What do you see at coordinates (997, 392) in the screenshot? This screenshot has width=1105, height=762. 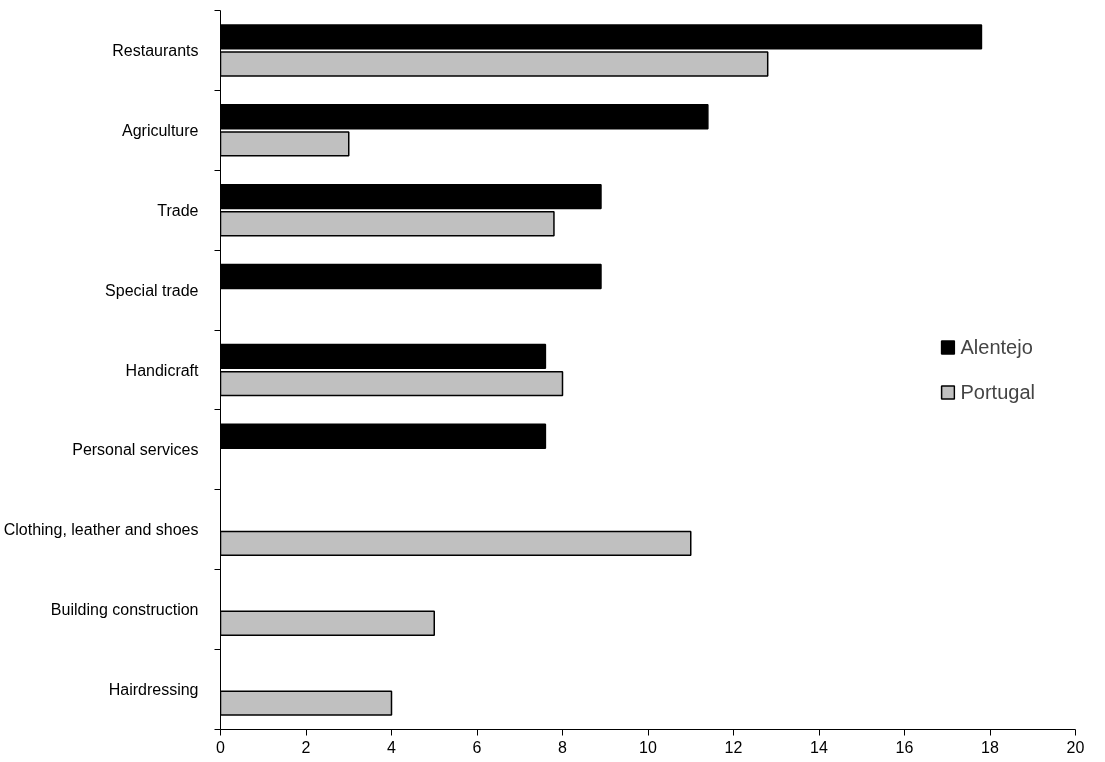 I see `legend-label: Portugal` at bounding box center [997, 392].